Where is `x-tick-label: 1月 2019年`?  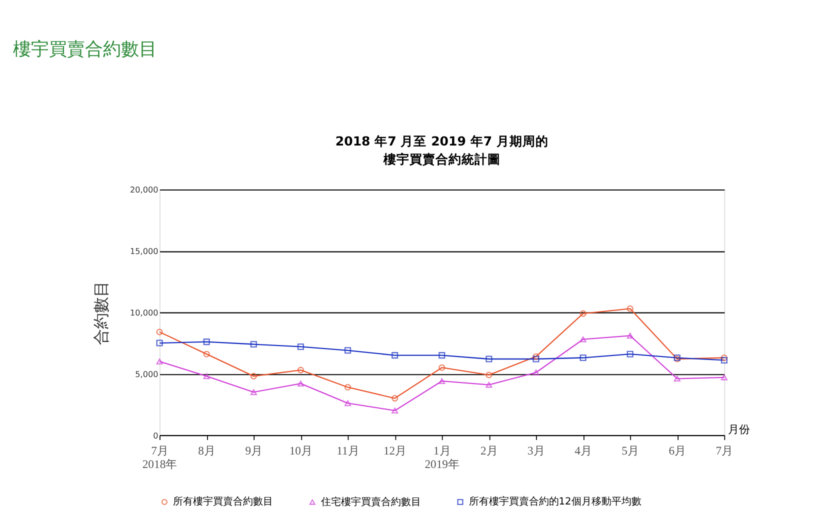
x-tick-label: 1月 2019年 is located at coordinates (442, 457).